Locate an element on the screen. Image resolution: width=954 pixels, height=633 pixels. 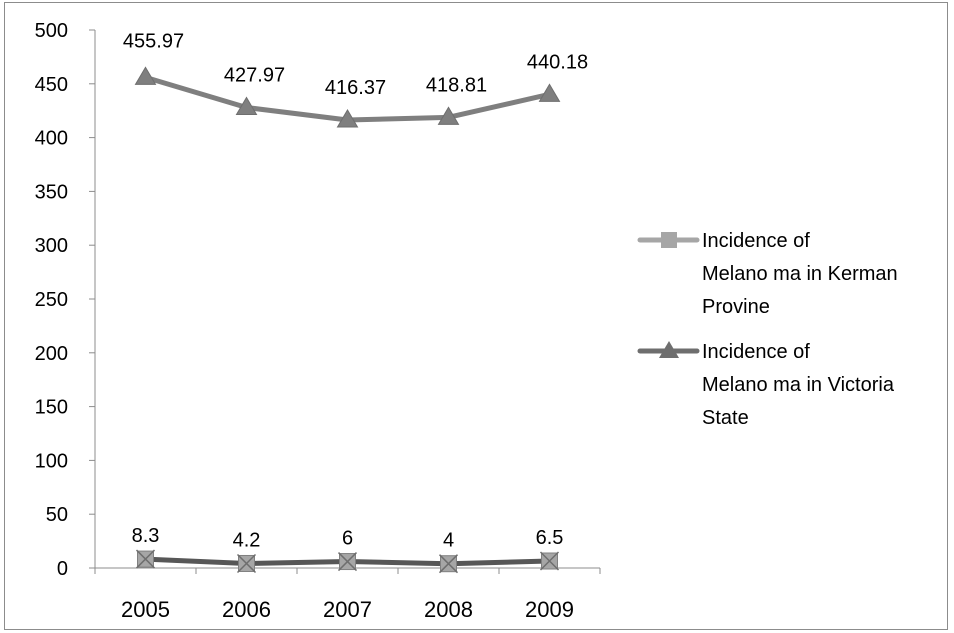
data-label-0: 4 is located at coordinates (448, 541).